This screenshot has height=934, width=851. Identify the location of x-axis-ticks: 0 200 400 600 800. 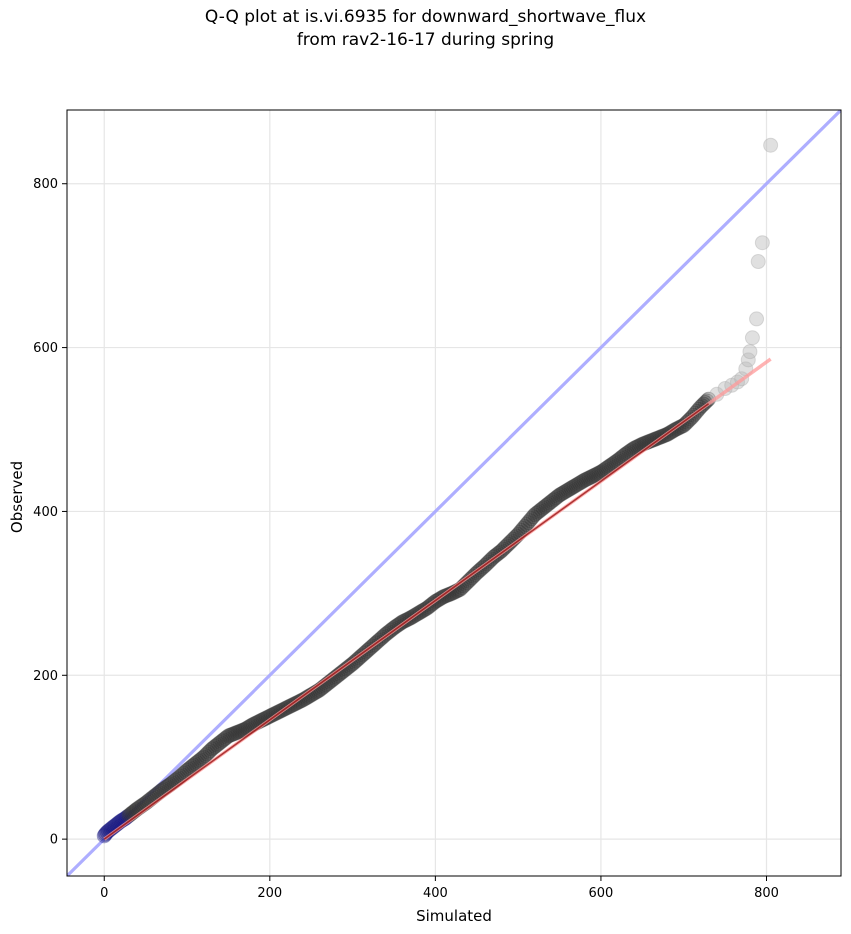
(439, 888).